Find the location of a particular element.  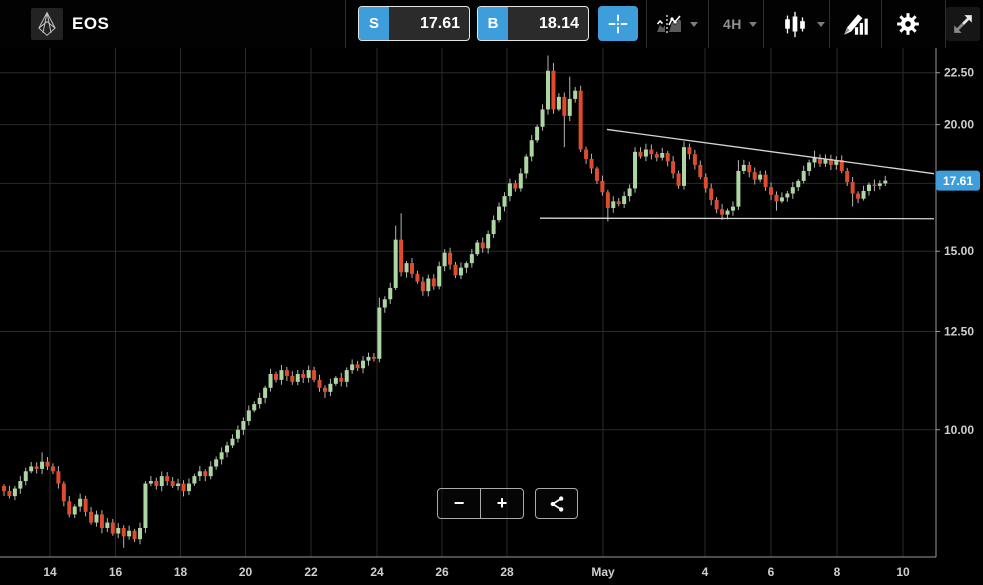

chevron-down-icon is located at coordinates (752, 24).